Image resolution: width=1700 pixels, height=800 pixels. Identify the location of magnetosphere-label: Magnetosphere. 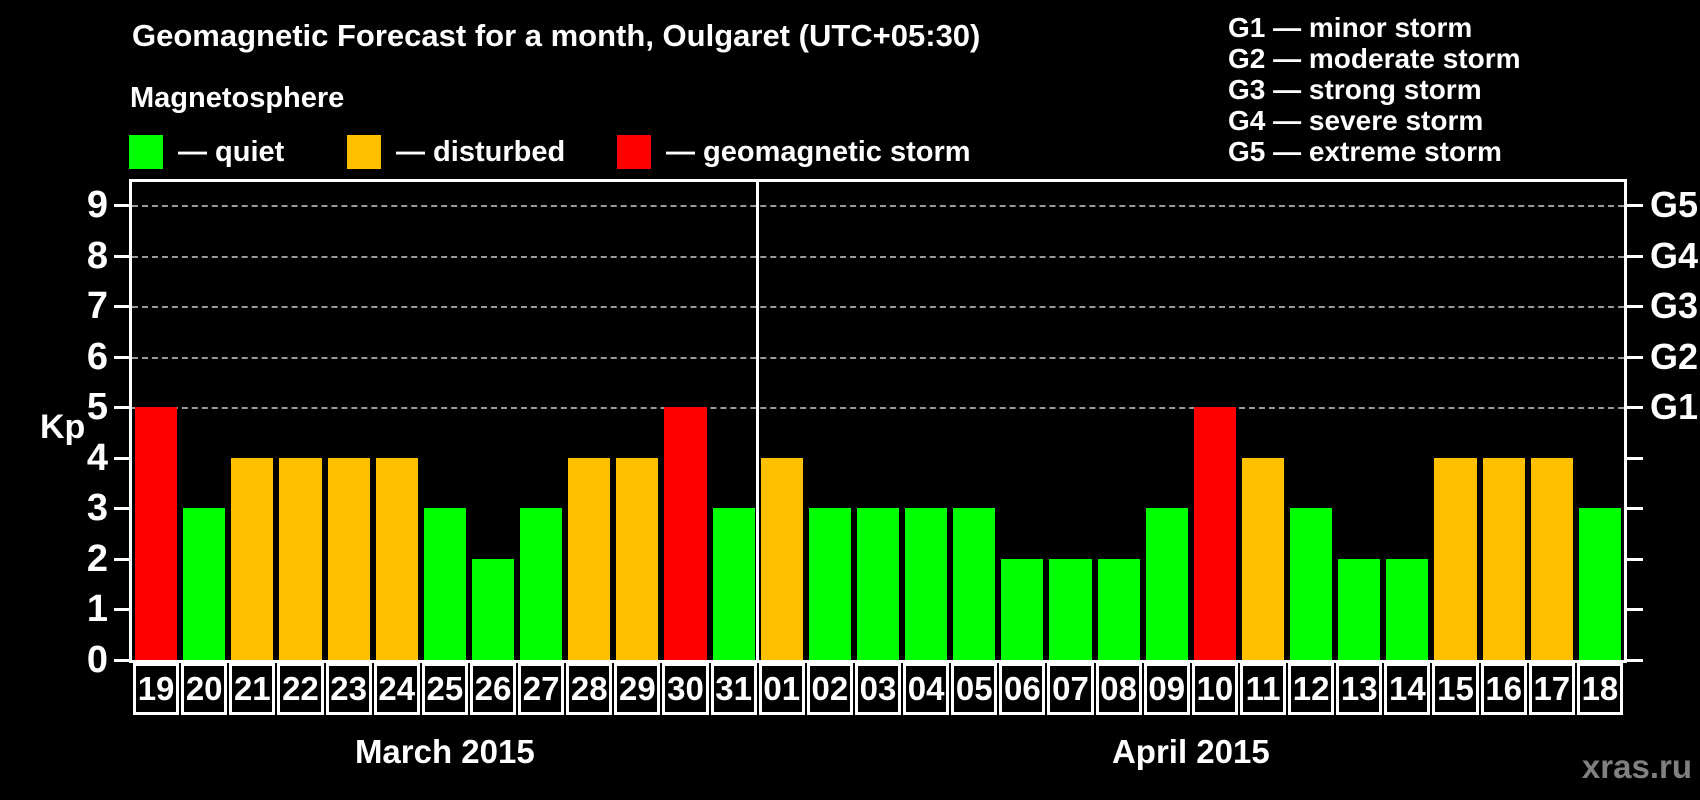
(237, 98).